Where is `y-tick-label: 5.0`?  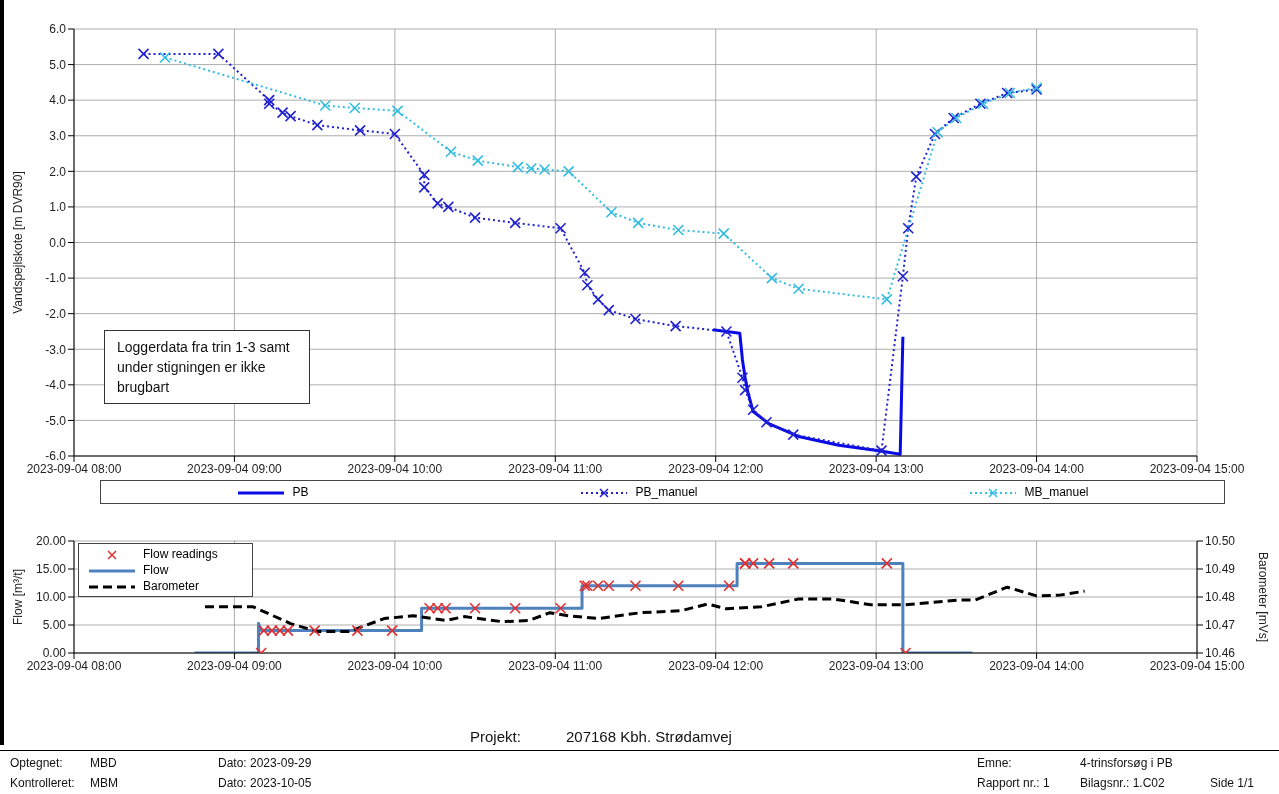 y-tick-label: 5.0 is located at coordinates (58, 64).